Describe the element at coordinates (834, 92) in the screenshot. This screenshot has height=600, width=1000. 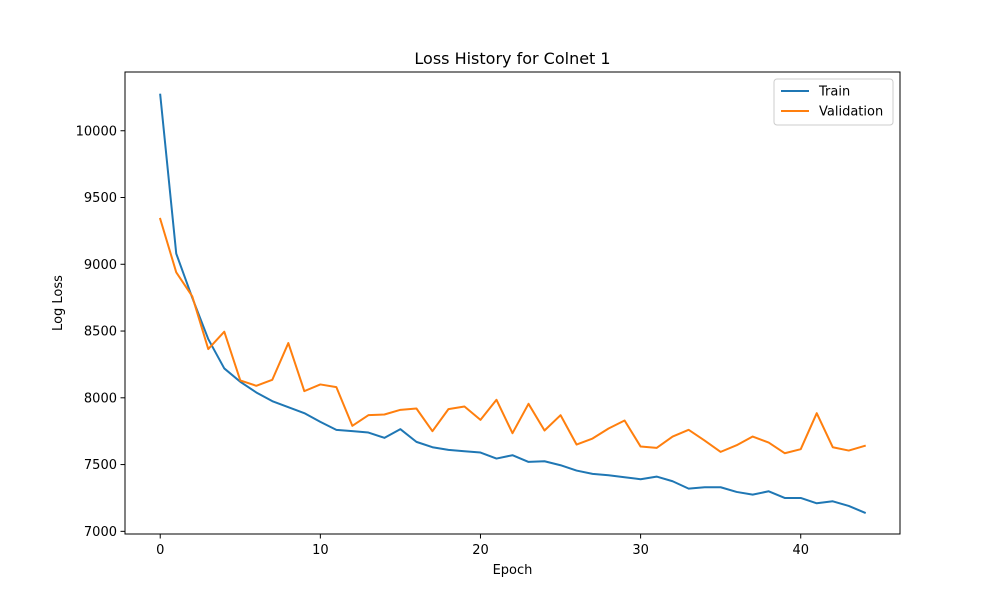
I see `legend-label-train: Train` at that location.